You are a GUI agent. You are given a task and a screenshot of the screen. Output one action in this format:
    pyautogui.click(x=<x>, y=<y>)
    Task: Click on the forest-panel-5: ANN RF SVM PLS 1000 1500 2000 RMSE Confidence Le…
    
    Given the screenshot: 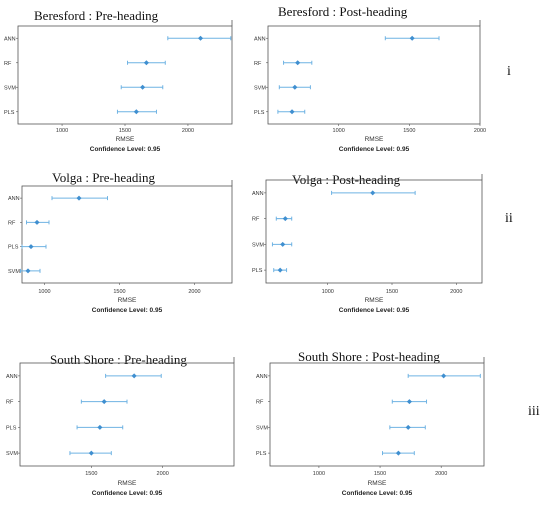 What is the action you would take?
    pyautogui.click(x=370, y=427)
    